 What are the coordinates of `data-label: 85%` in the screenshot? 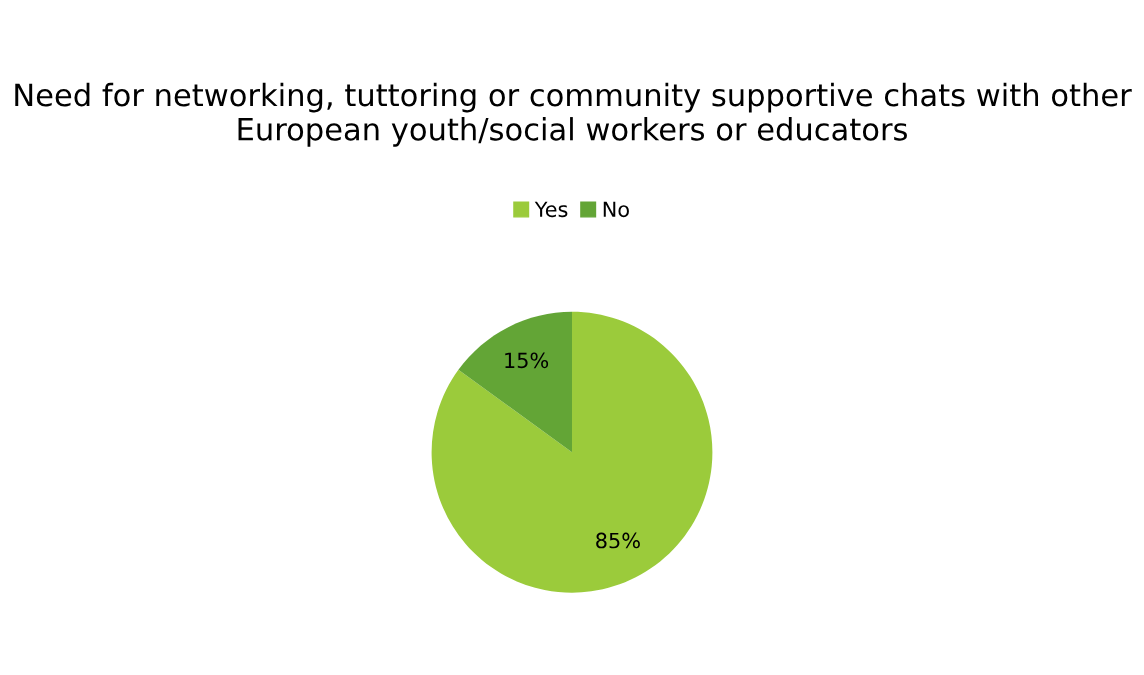 It's located at (618, 540).